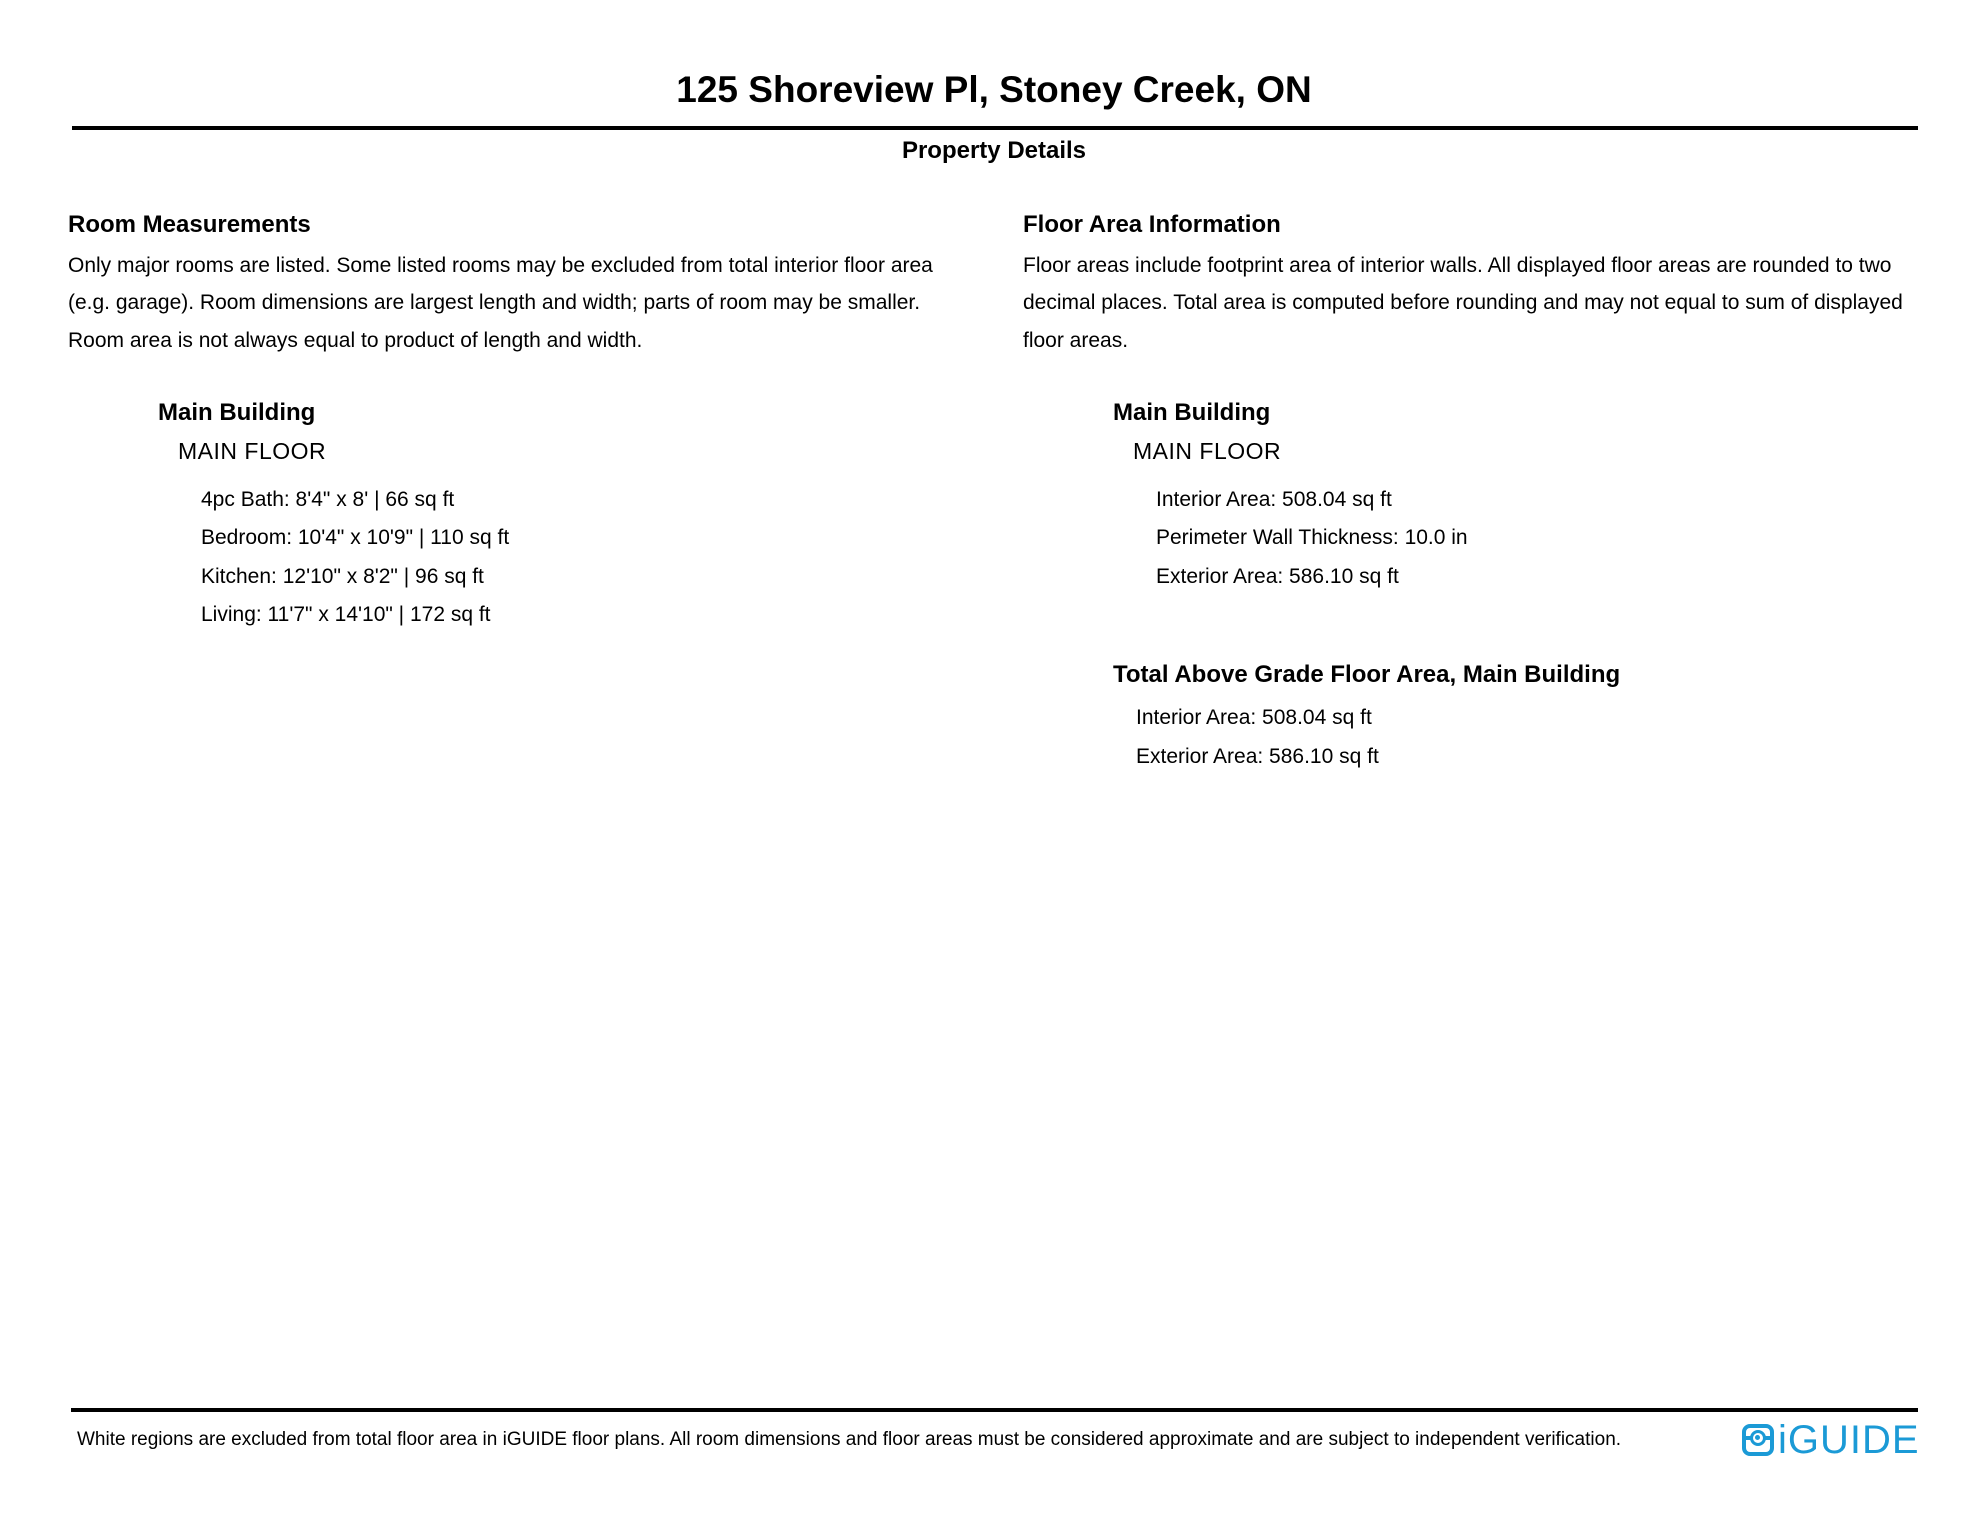 The width and height of the screenshot is (1988, 1536). Describe the element at coordinates (189, 224) in the screenshot. I see `room-measurements-heading: Room Measurements` at that location.